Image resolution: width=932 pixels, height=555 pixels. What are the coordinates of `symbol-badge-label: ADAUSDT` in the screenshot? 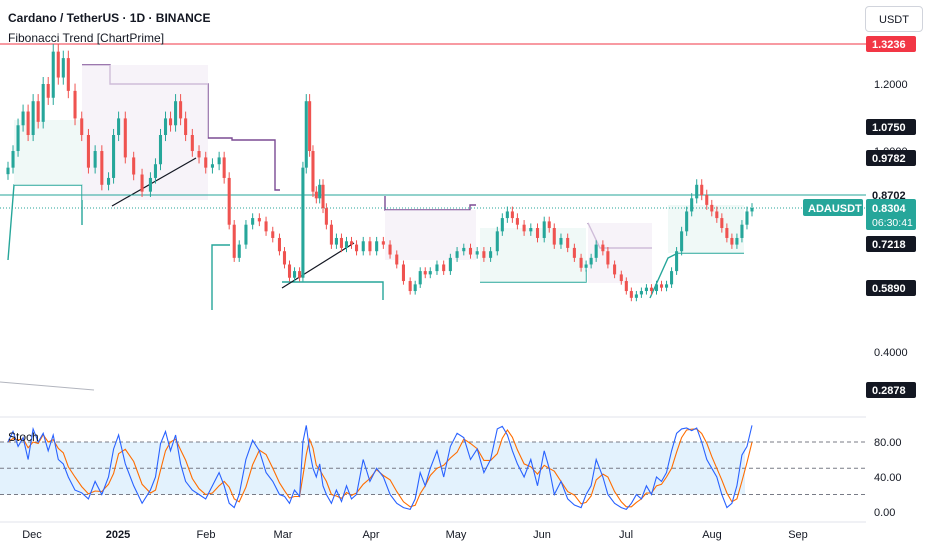 It's located at (835, 209).